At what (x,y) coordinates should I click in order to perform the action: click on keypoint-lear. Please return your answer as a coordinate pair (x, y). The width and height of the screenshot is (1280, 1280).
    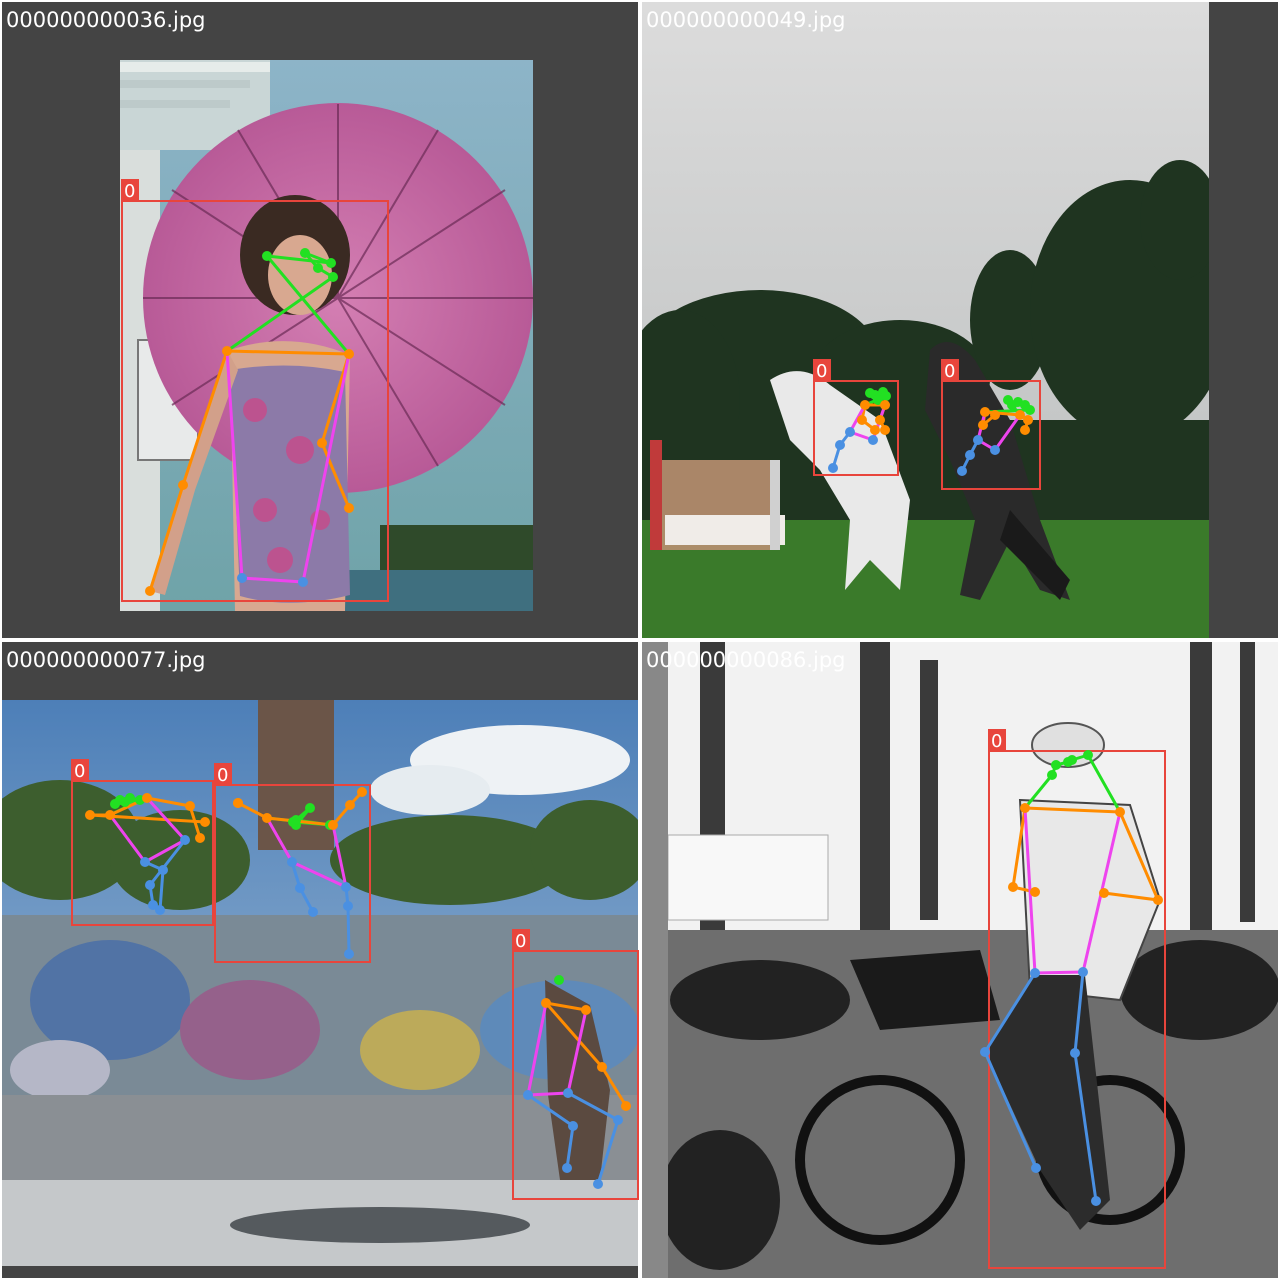
    Looking at the image, I should click on (333, 277).